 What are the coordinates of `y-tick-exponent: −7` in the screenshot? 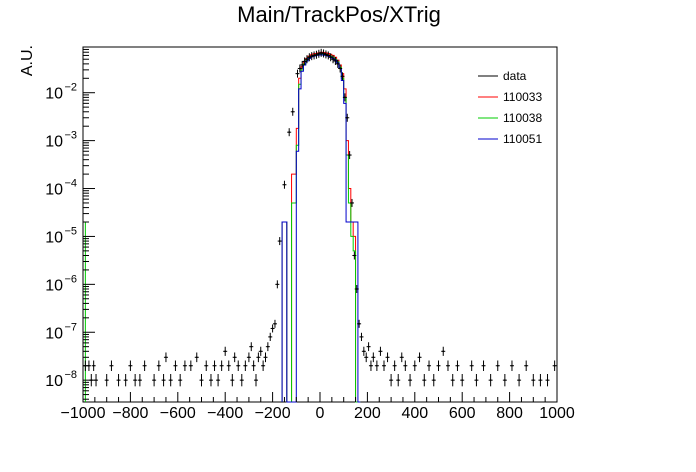 It's located at (70, 327).